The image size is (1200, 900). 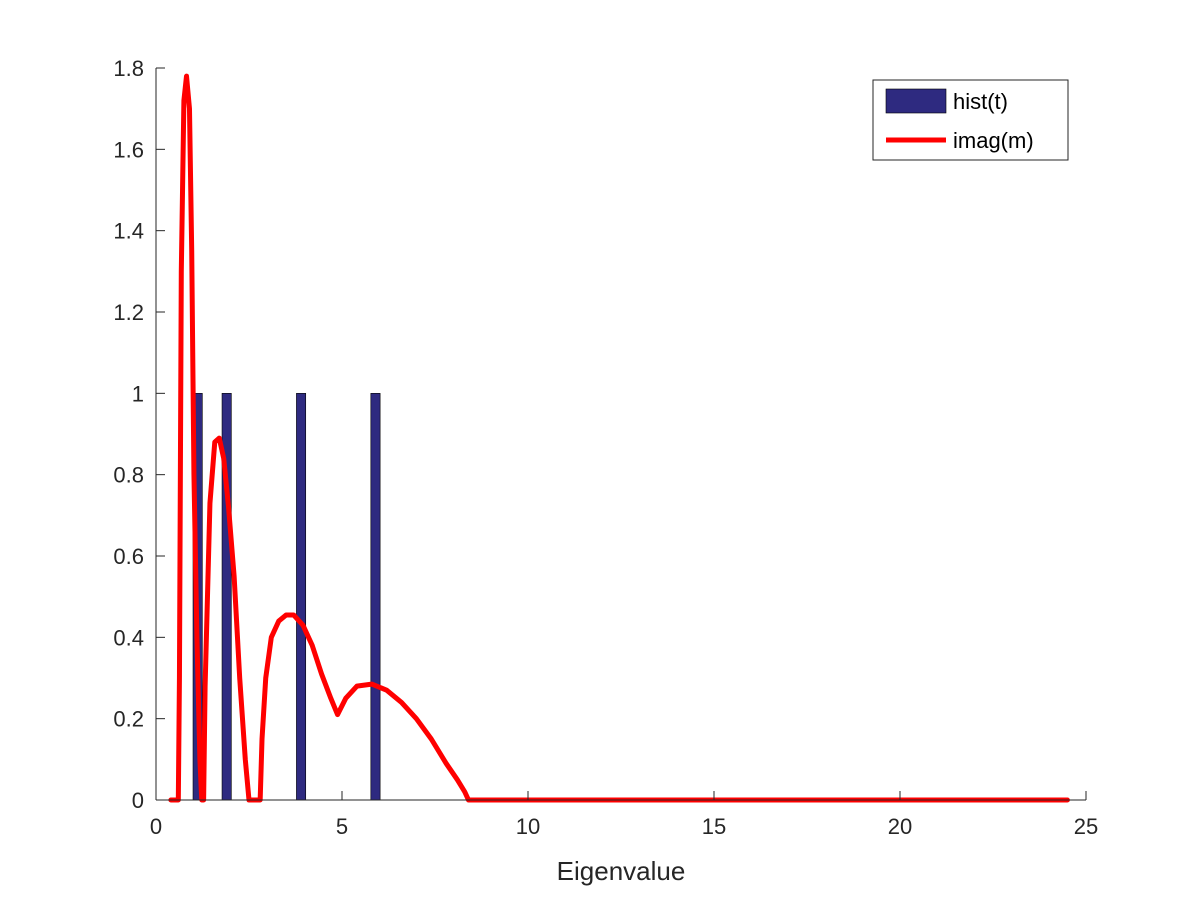 I want to click on x-tick-label: 25, so click(x=1086, y=826).